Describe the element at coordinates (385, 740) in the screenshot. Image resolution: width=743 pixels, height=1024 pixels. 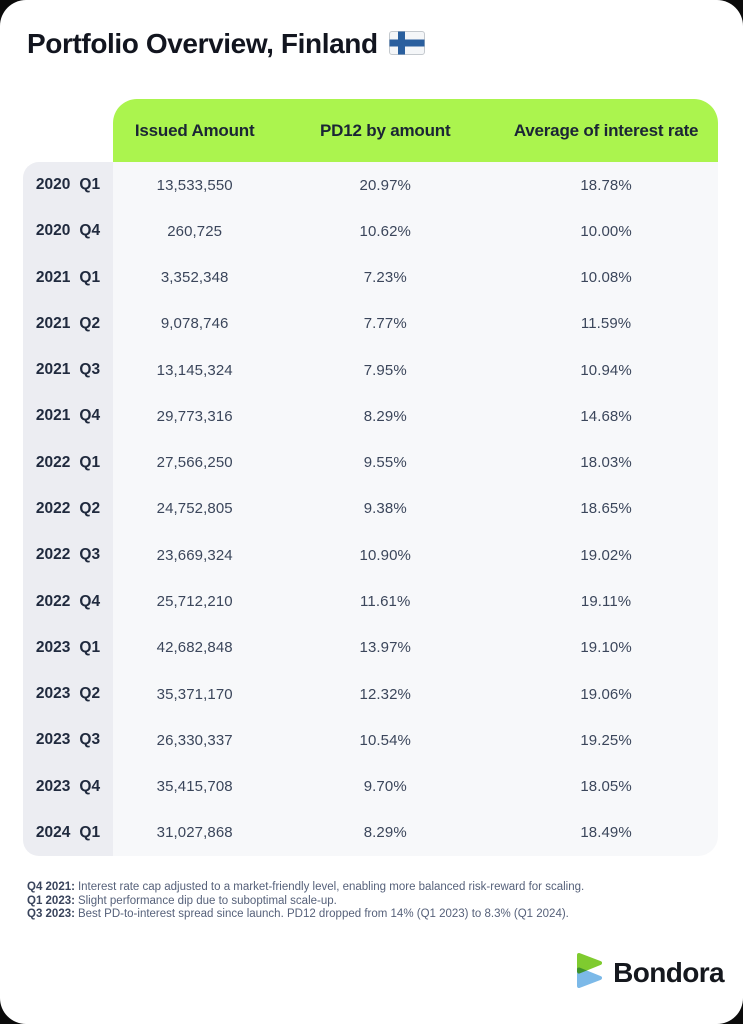
I see `cell-pd12: 10.54%` at that location.